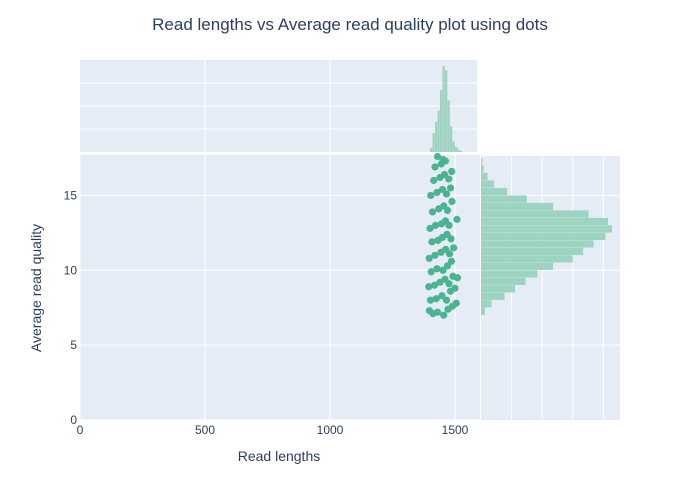 Image resolution: width=700 pixels, height=500 pixels. I want to click on y-tick-label: 0, so click(73, 420).